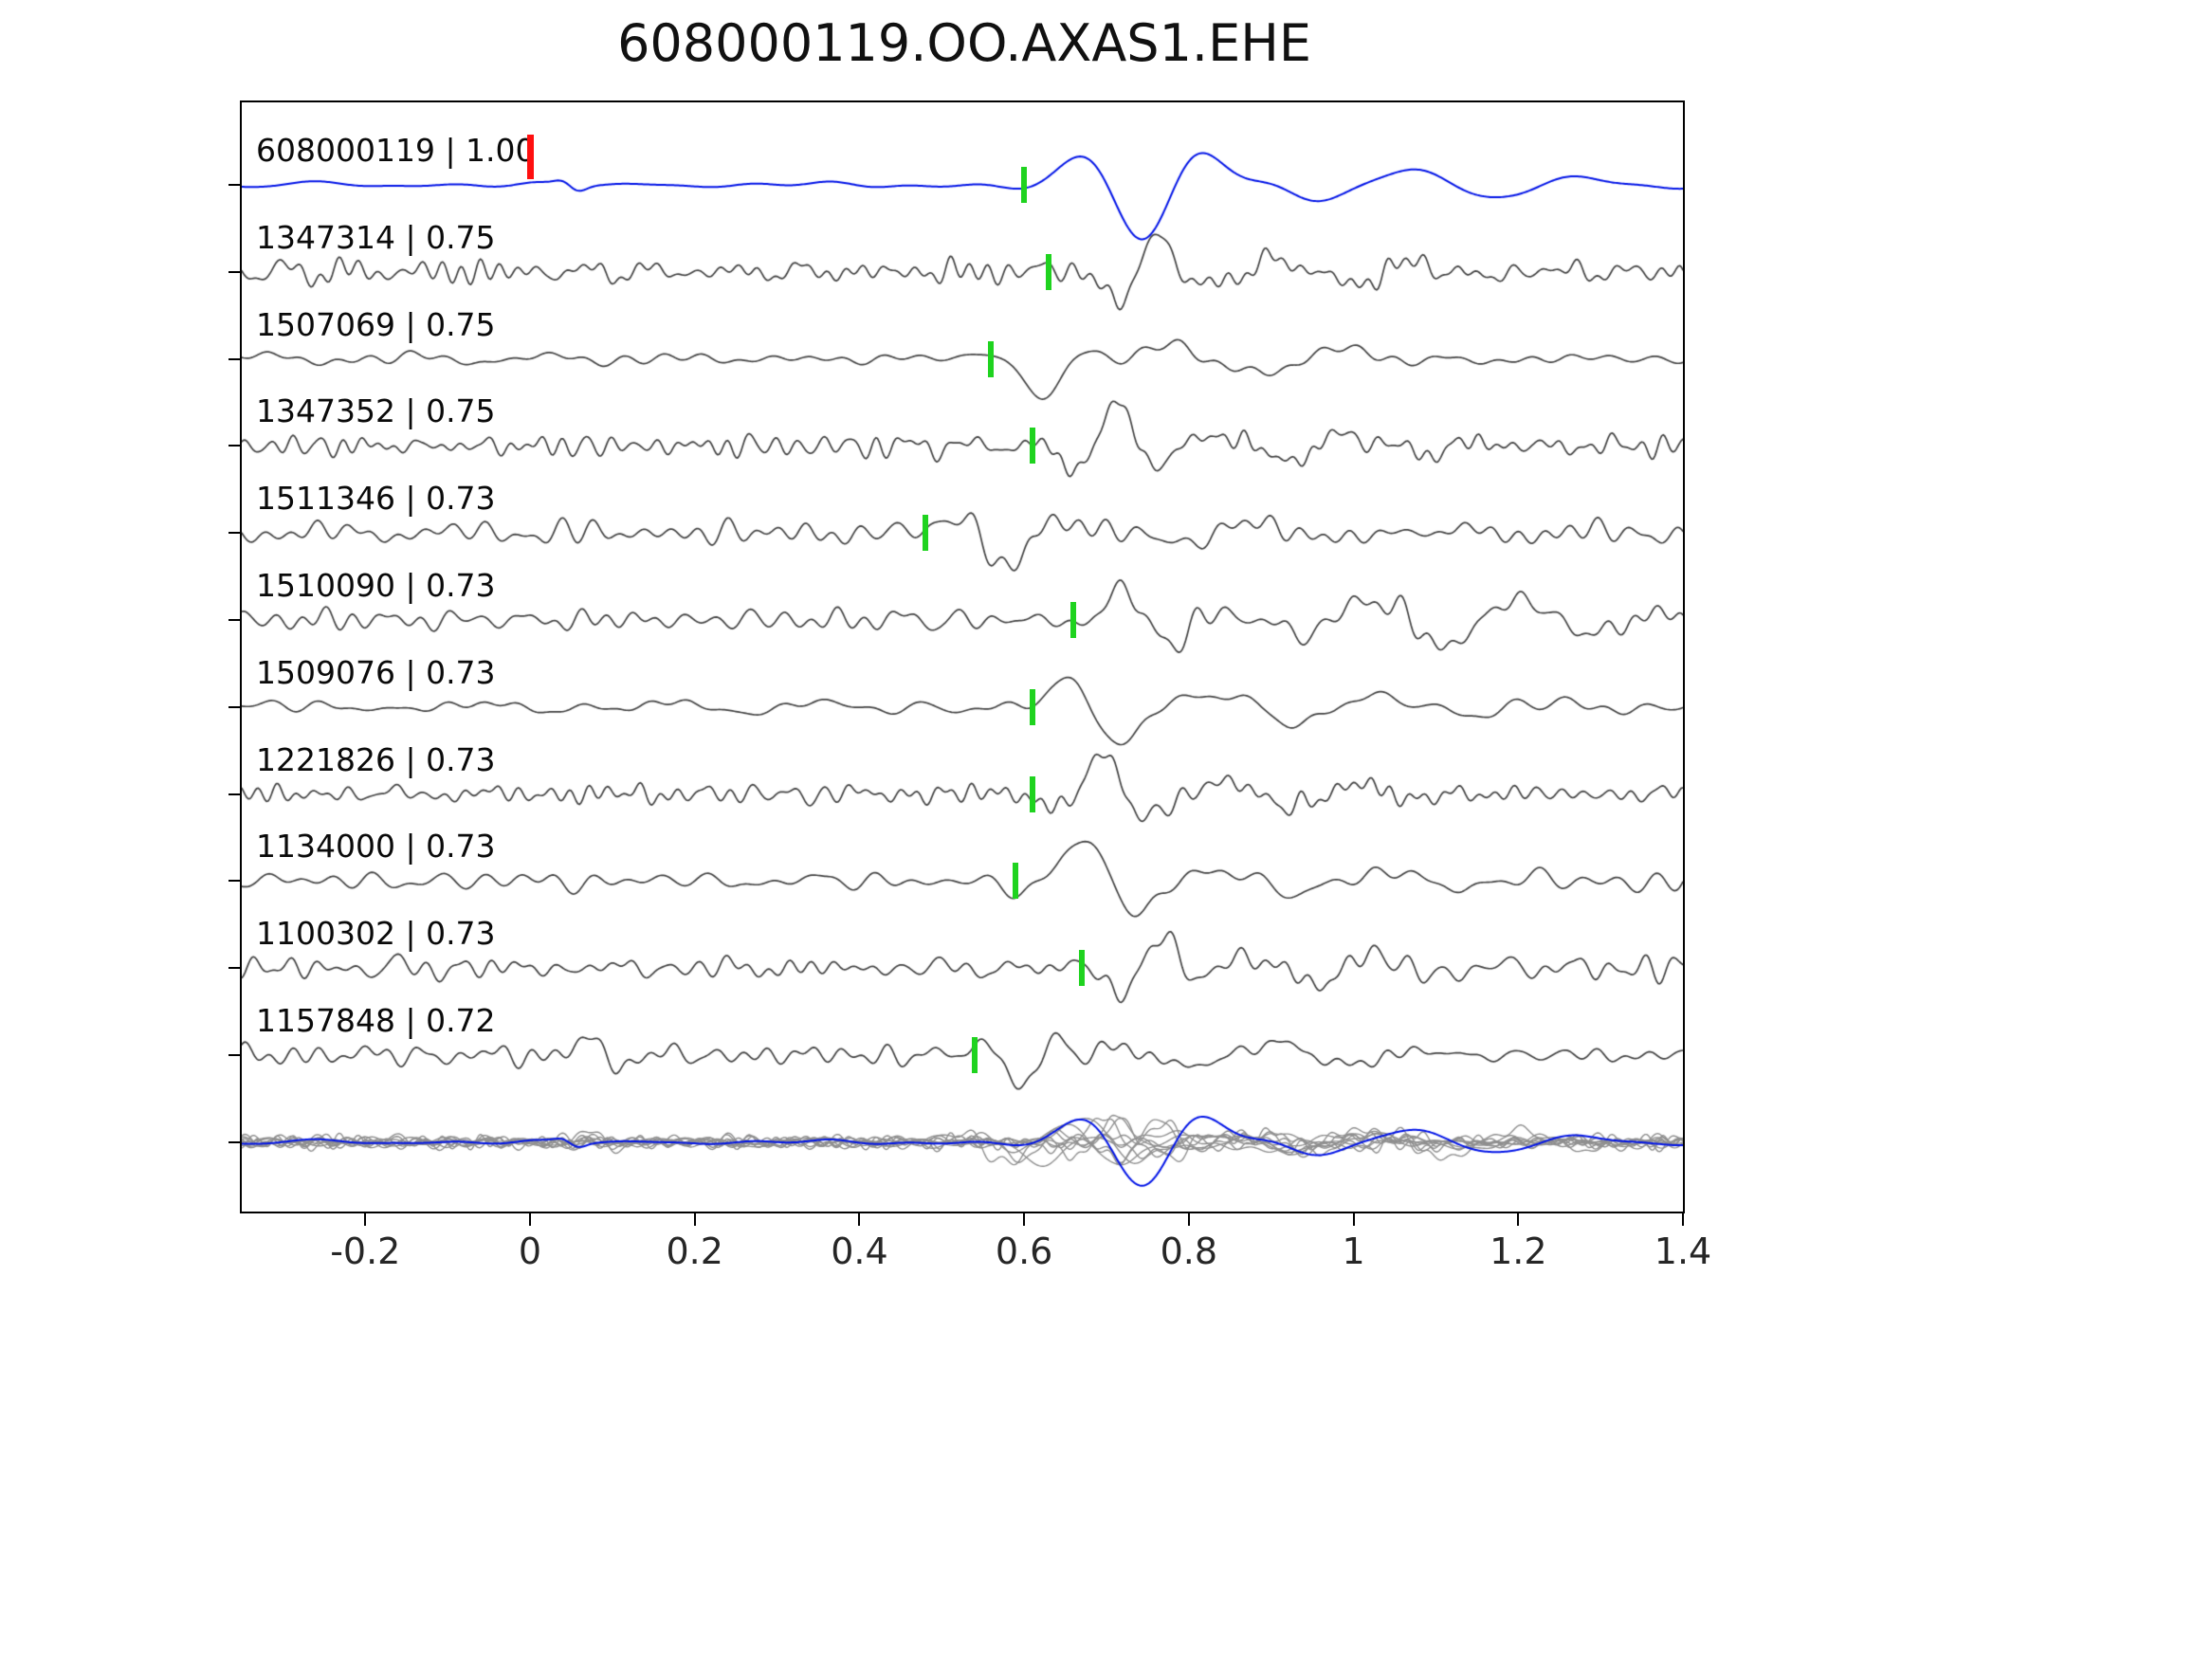 The height and width of the screenshot is (1659, 2212). I want to click on trace-label: 1221826 | 0.73, so click(376, 759).